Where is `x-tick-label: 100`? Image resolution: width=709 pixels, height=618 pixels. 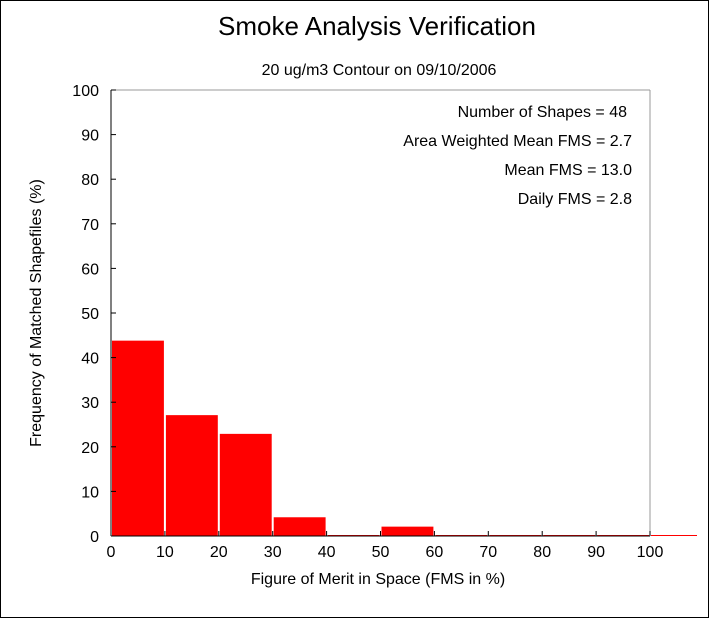
x-tick-label: 100 is located at coordinates (650, 552).